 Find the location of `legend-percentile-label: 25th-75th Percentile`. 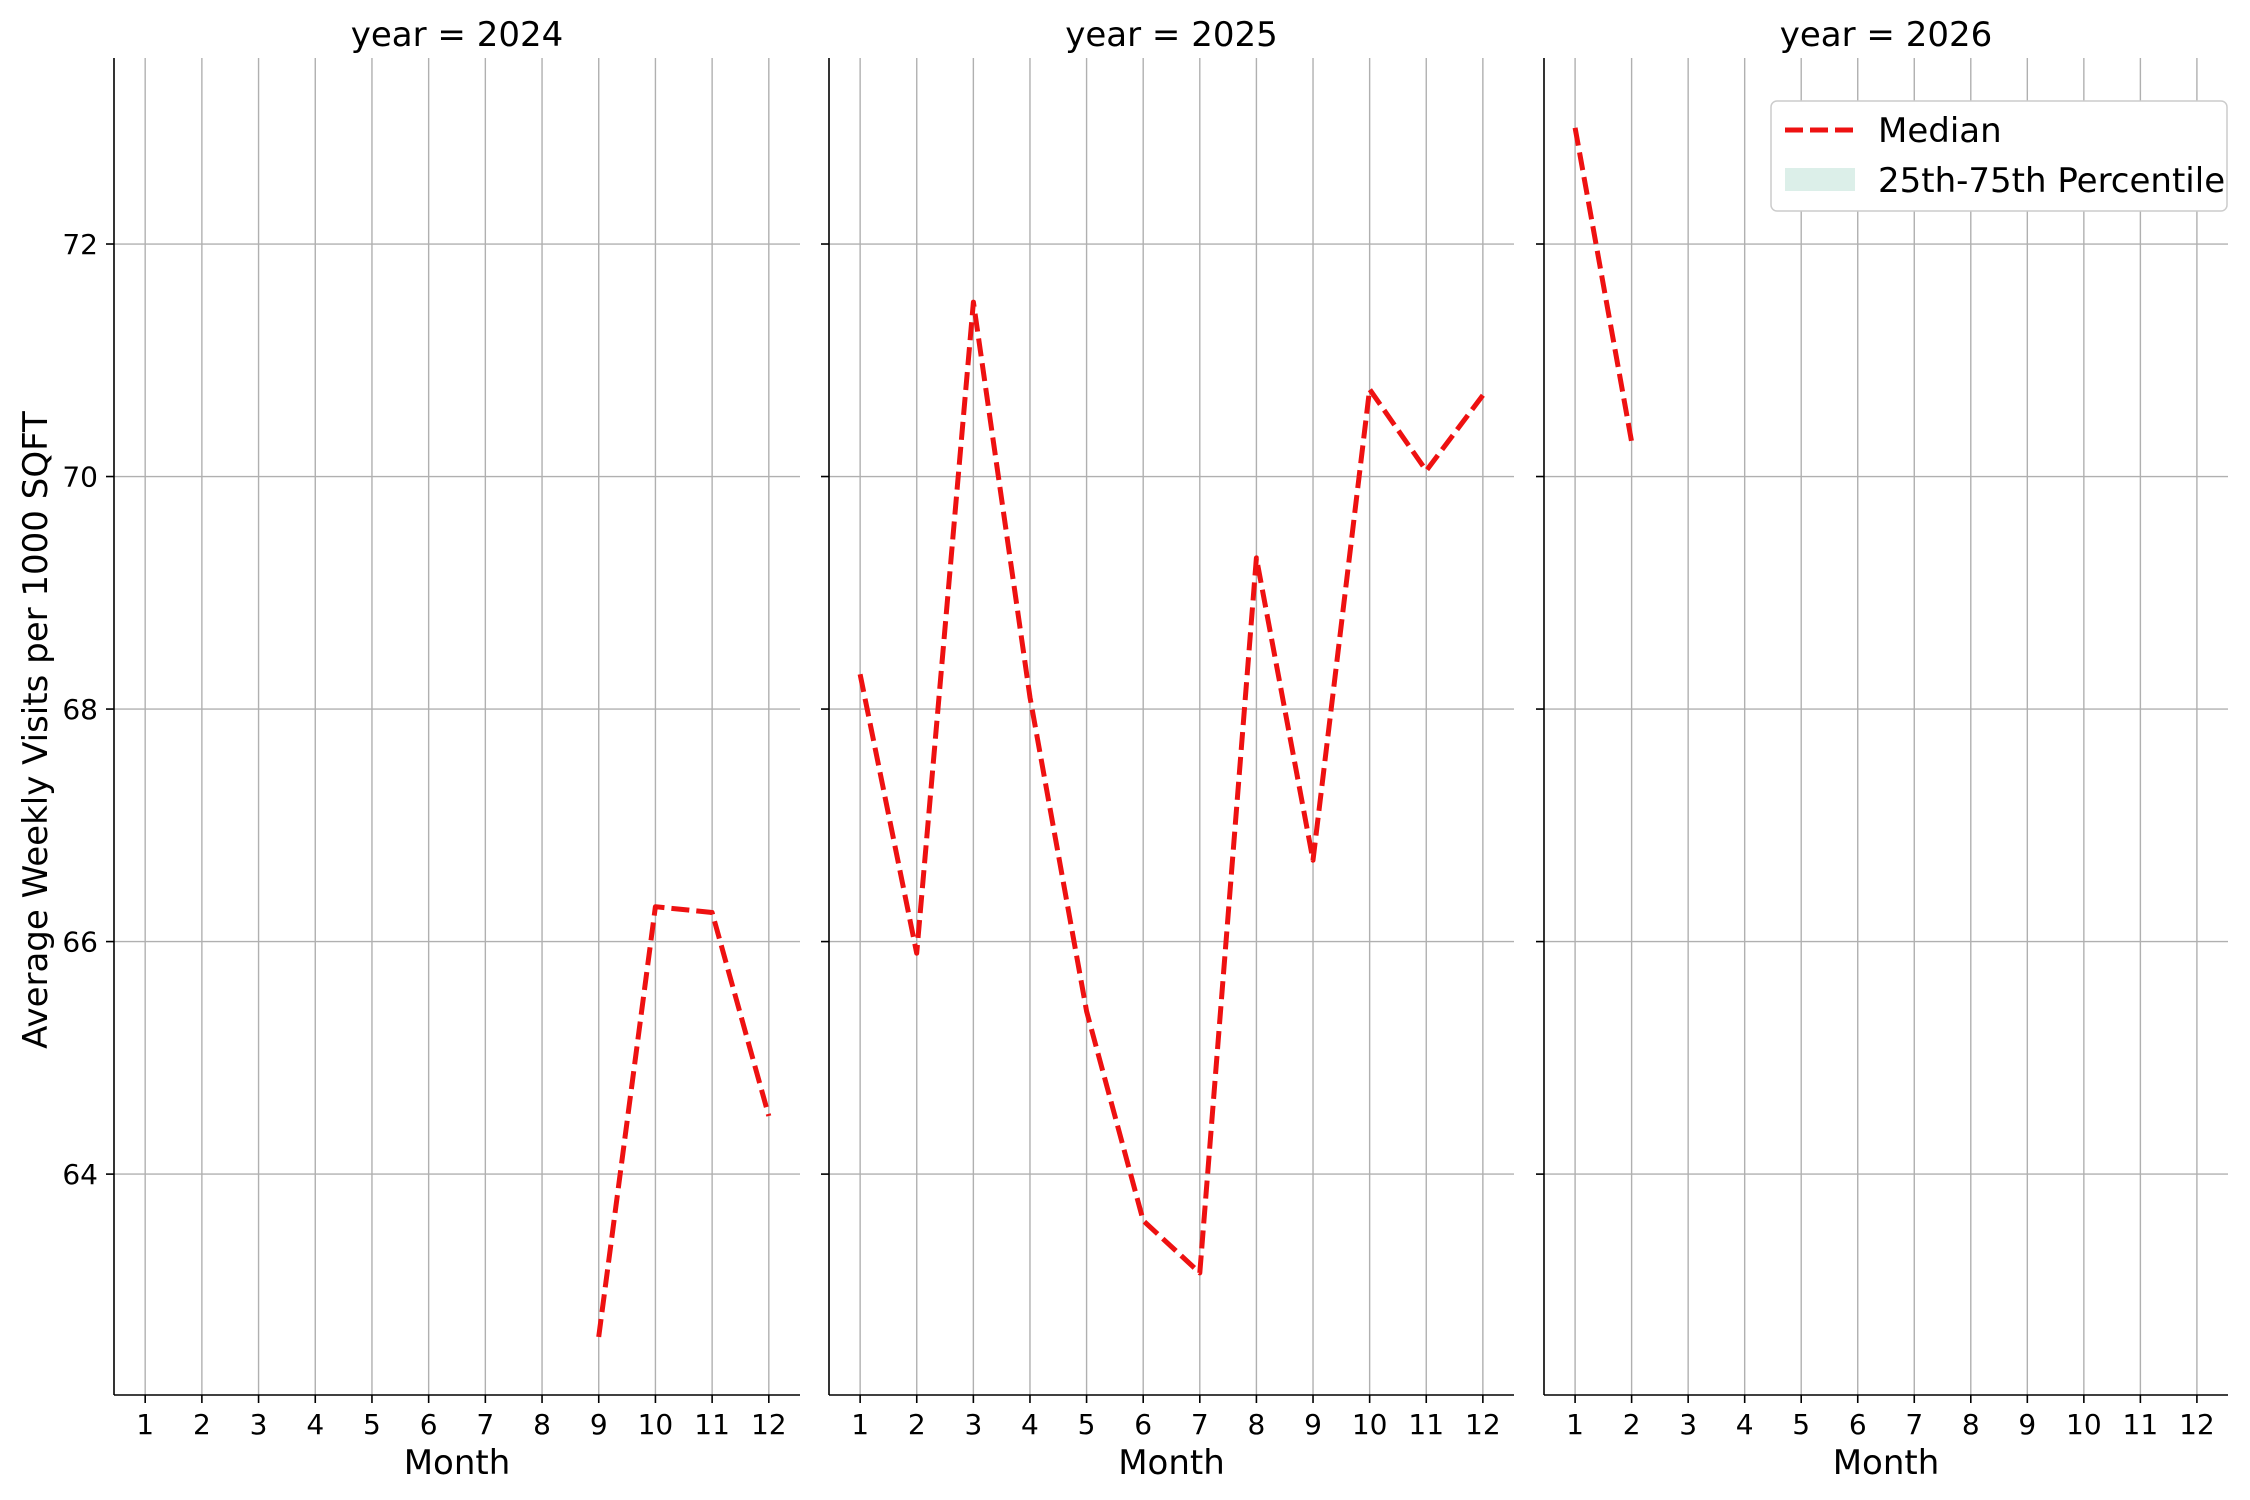

legend-percentile-label: 25th-75th Percentile is located at coordinates (2051, 181).